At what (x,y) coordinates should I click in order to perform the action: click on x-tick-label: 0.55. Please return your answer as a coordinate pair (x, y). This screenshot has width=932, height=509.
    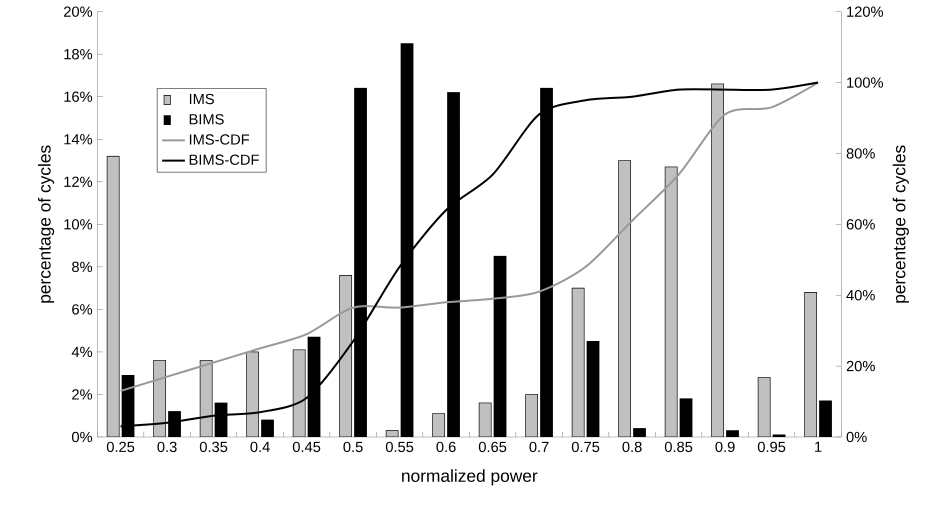
    Looking at the image, I should click on (400, 447).